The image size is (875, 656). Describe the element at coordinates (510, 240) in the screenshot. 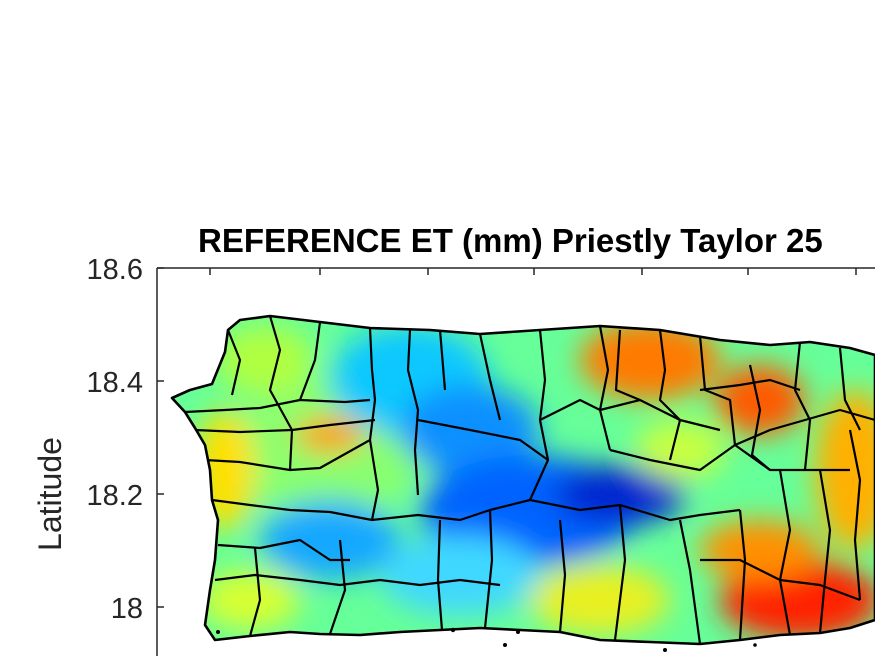

I see `map-title: REFERENCE ET (mm) Priestly Taylor 25` at that location.